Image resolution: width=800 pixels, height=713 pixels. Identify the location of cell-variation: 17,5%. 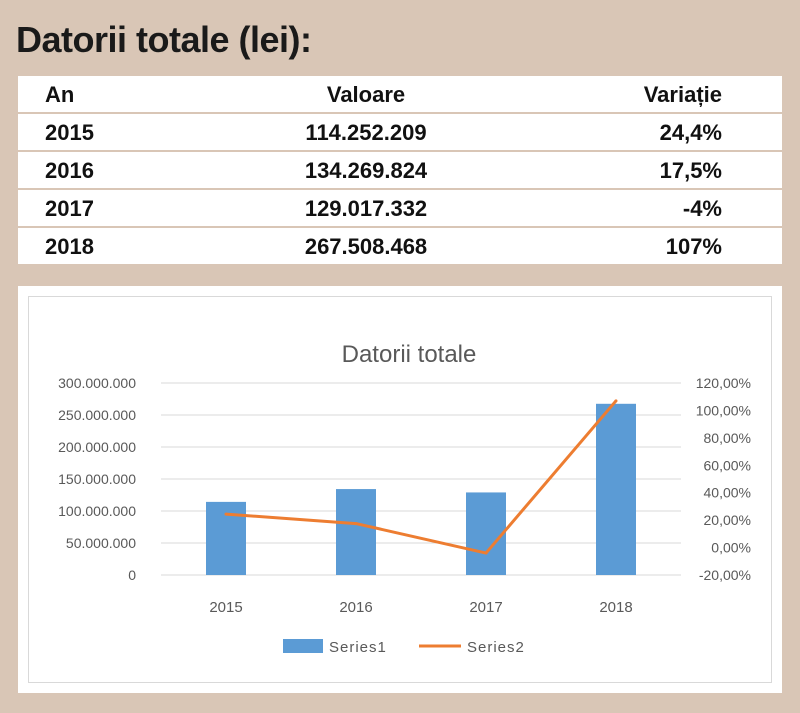
(690, 170).